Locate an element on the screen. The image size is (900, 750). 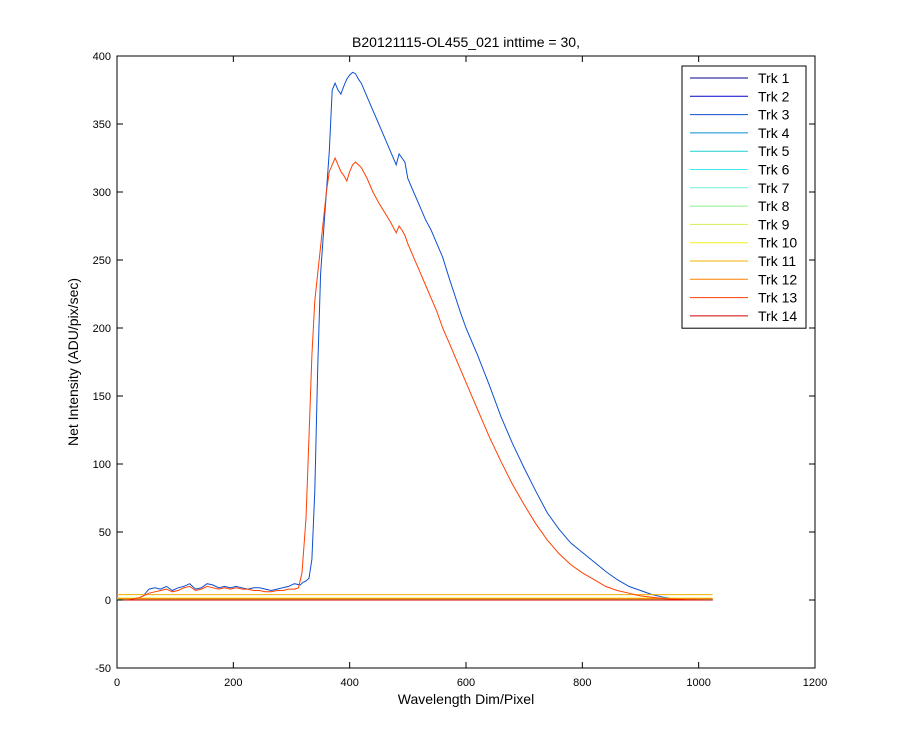
legend-label: Trk 11 is located at coordinates (777, 261).